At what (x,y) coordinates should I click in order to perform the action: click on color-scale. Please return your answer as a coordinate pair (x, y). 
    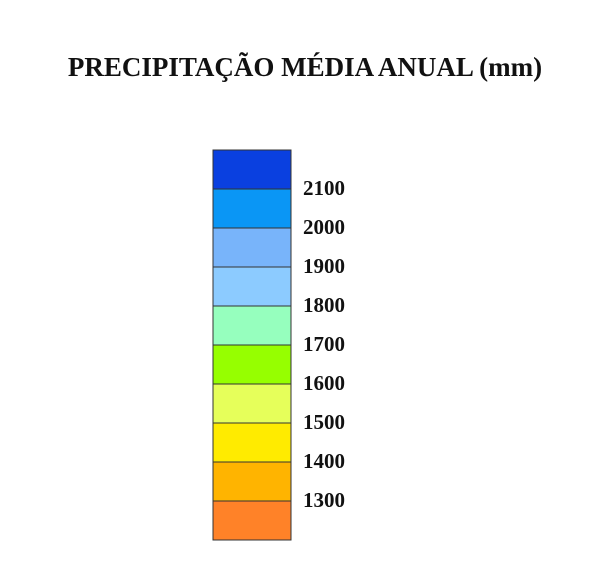
    Looking at the image, I should click on (252, 345).